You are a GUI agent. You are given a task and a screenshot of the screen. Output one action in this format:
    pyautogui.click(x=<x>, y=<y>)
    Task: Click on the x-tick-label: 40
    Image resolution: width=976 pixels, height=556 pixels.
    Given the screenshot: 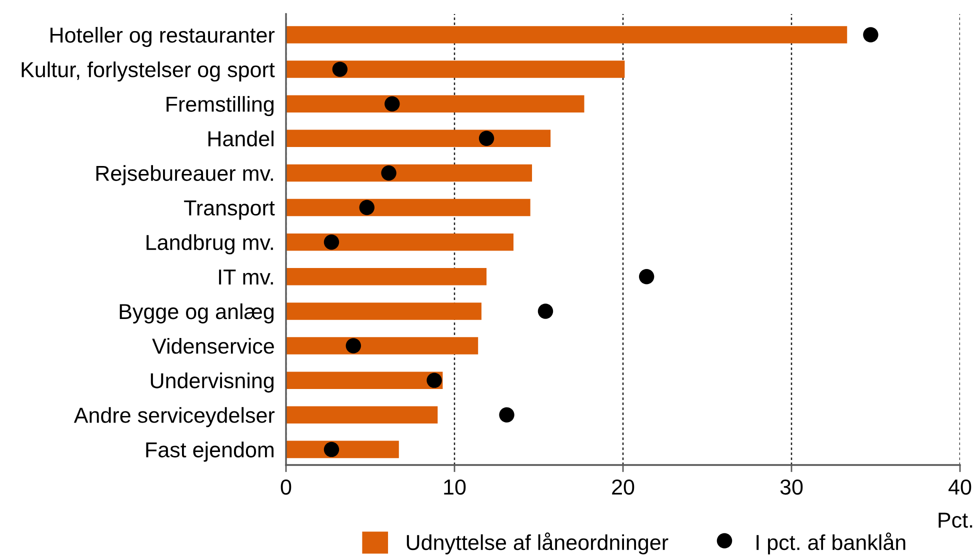 What is the action you would take?
    pyautogui.click(x=960, y=487)
    